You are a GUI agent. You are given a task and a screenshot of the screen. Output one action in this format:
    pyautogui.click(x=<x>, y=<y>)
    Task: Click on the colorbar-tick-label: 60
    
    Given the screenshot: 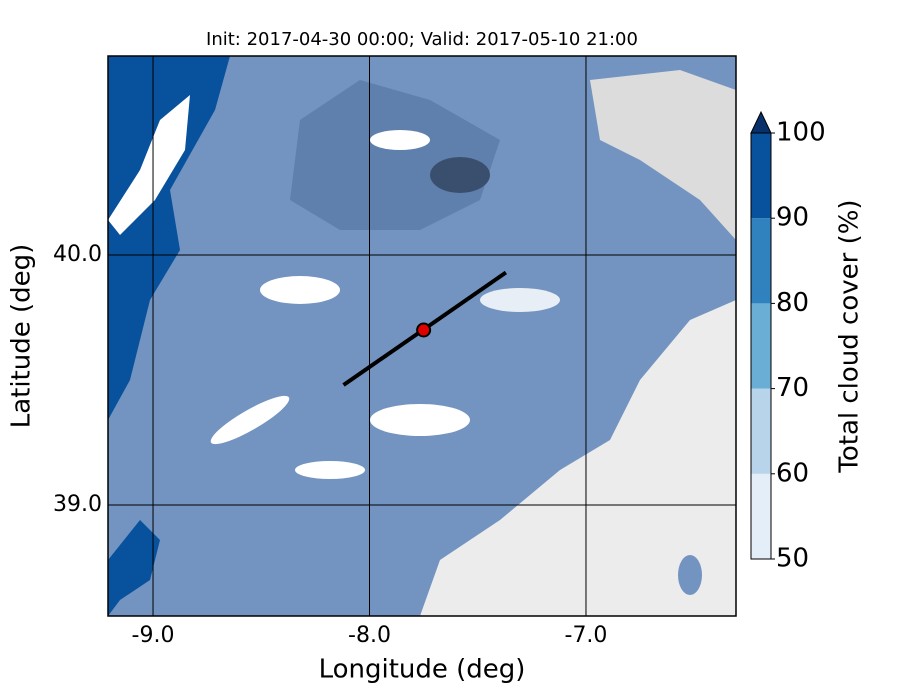 What is the action you would take?
    pyautogui.click(x=792, y=473)
    